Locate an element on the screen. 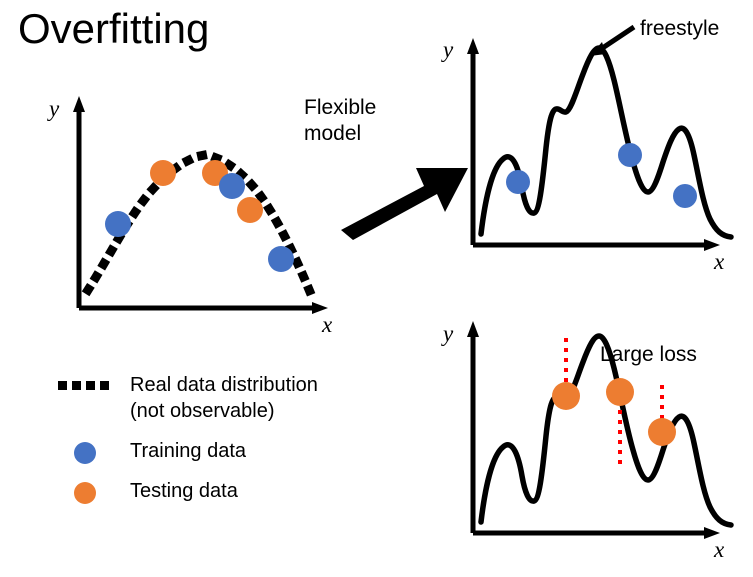 The image size is (753, 577). topright-chart-x-axis-label: x is located at coordinates (719, 261).